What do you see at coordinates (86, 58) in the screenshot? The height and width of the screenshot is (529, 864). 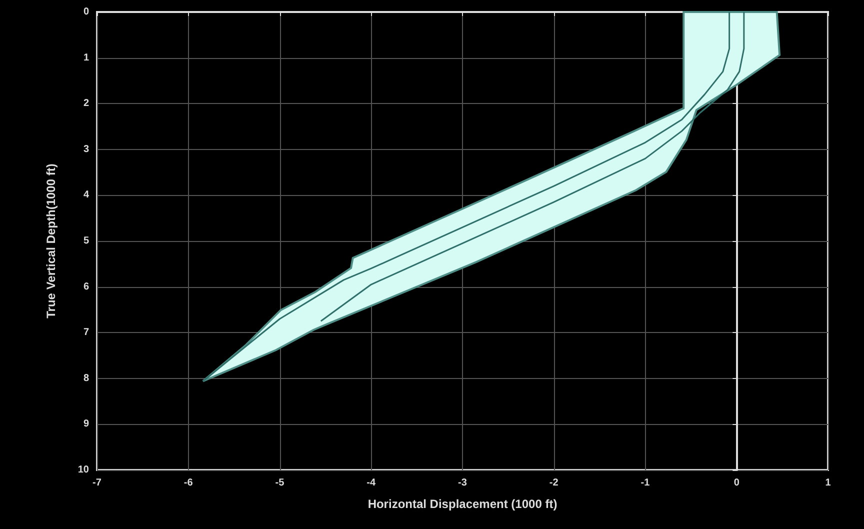 I see `y-tick-label: 1` at bounding box center [86, 58].